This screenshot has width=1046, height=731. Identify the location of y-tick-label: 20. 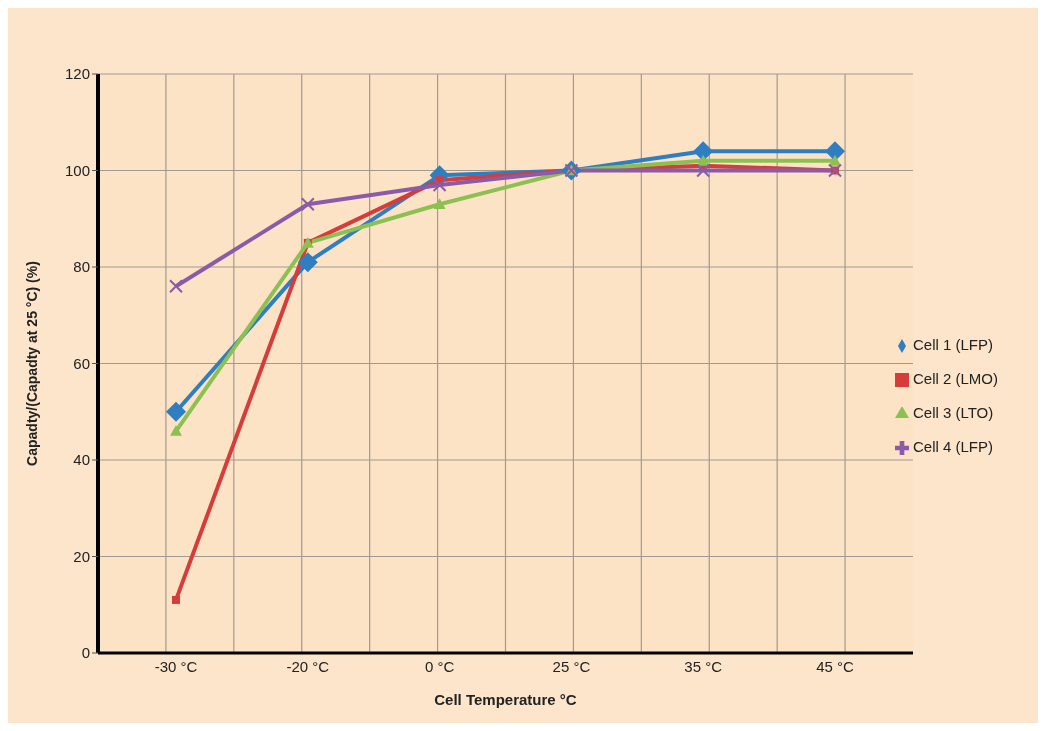
(81, 556).